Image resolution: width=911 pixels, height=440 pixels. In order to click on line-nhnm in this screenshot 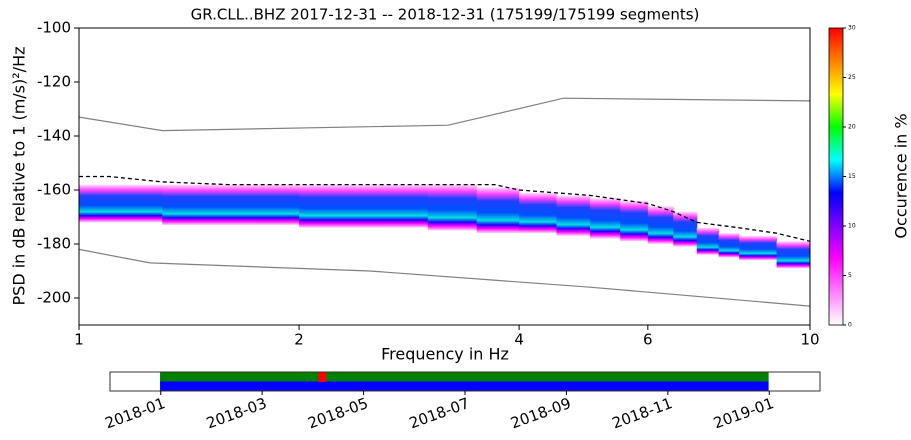, I will do `click(444, 114)`.